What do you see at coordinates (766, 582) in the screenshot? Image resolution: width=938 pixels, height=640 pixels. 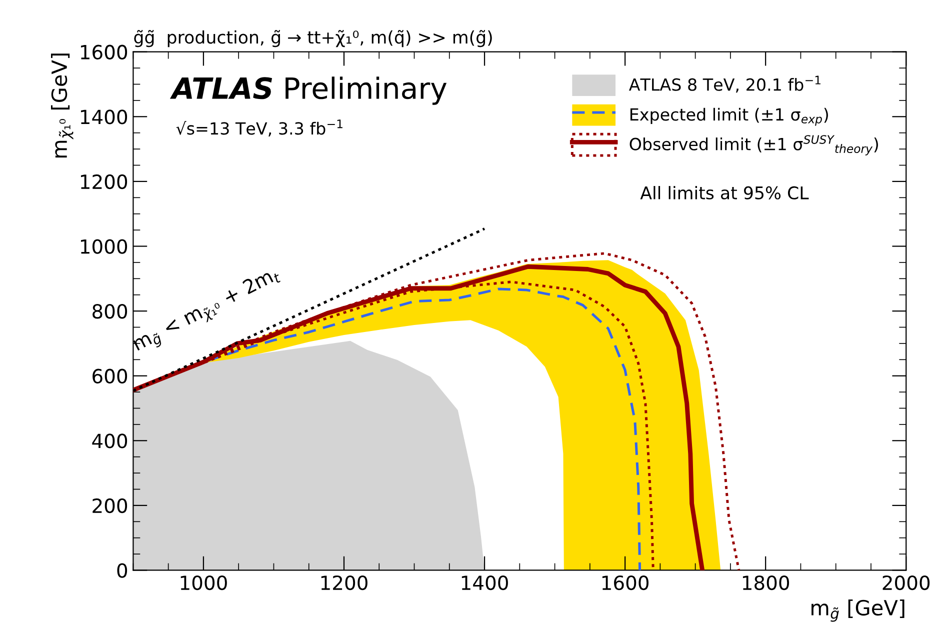 I see `x-tick-label: 1800` at bounding box center [766, 582].